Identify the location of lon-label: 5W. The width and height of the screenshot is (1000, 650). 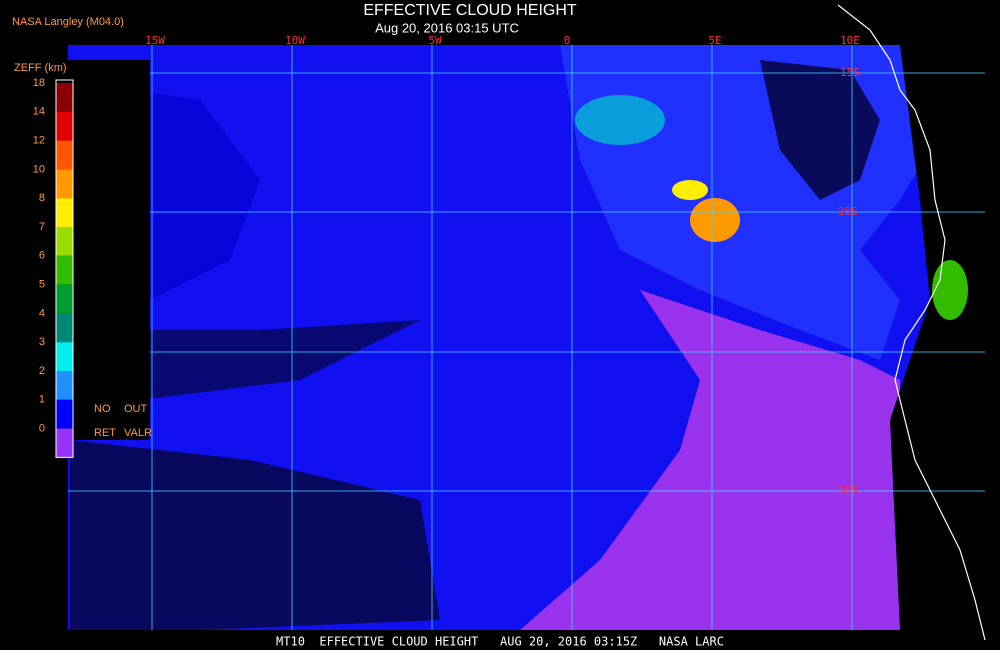
(435, 40).